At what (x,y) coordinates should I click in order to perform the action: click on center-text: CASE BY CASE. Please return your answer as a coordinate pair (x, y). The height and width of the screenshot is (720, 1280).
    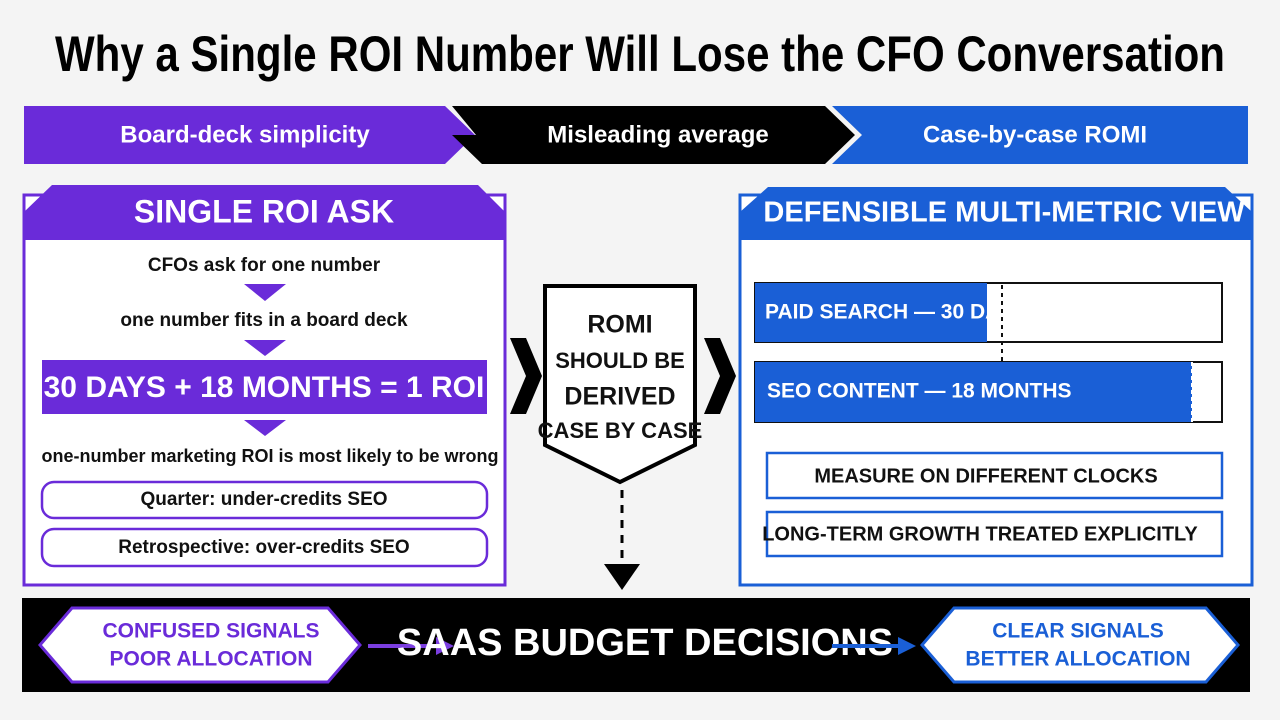
    Looking at the image, I should click on (620, 430).